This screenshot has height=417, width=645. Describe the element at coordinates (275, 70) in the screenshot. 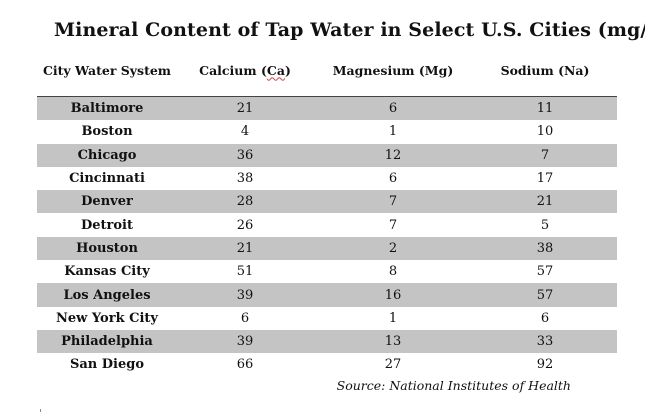

I see `header-calcium-symbol: Ca` at that location.